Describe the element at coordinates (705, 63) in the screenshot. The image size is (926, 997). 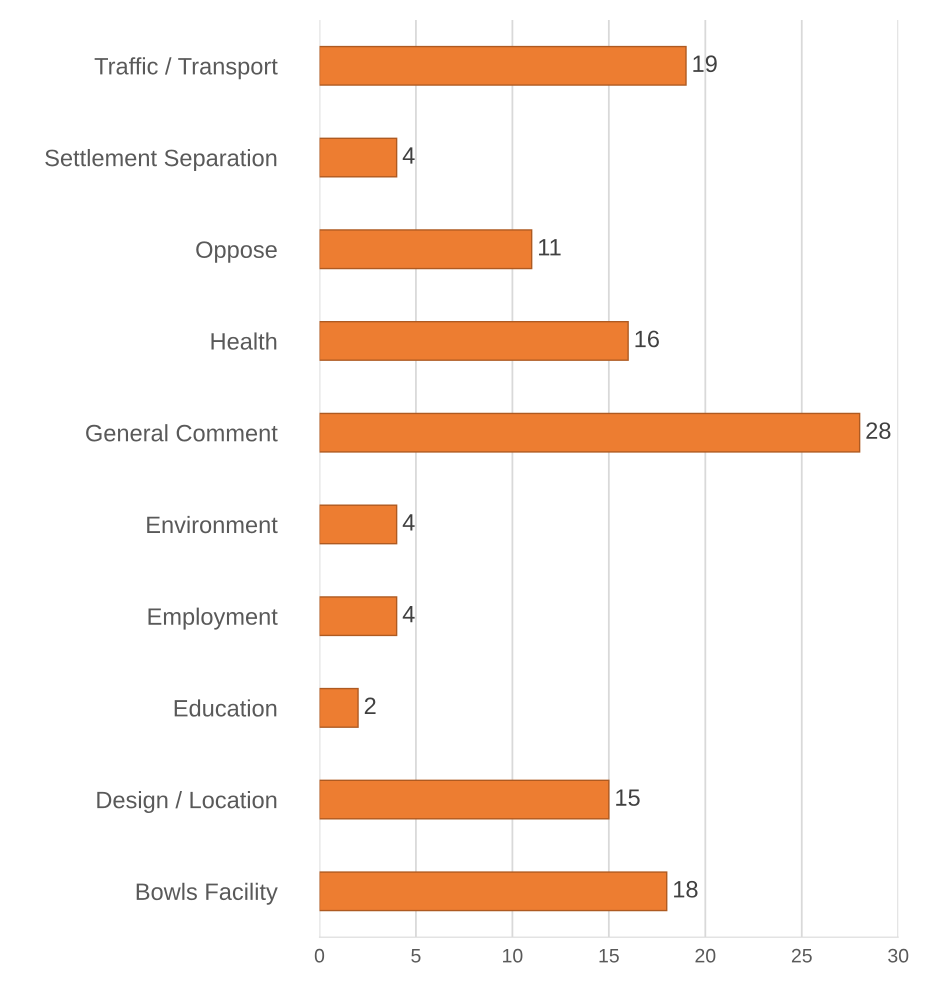
I see `data-label: 19` at that location.